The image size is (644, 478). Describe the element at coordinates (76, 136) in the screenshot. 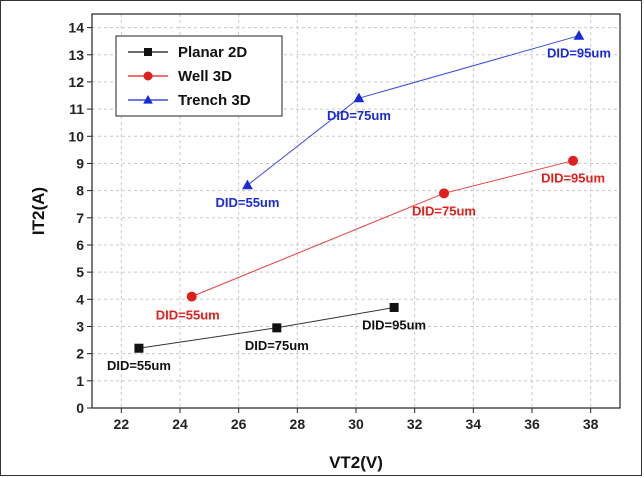

I see `y-tick-label: 10` at that location.